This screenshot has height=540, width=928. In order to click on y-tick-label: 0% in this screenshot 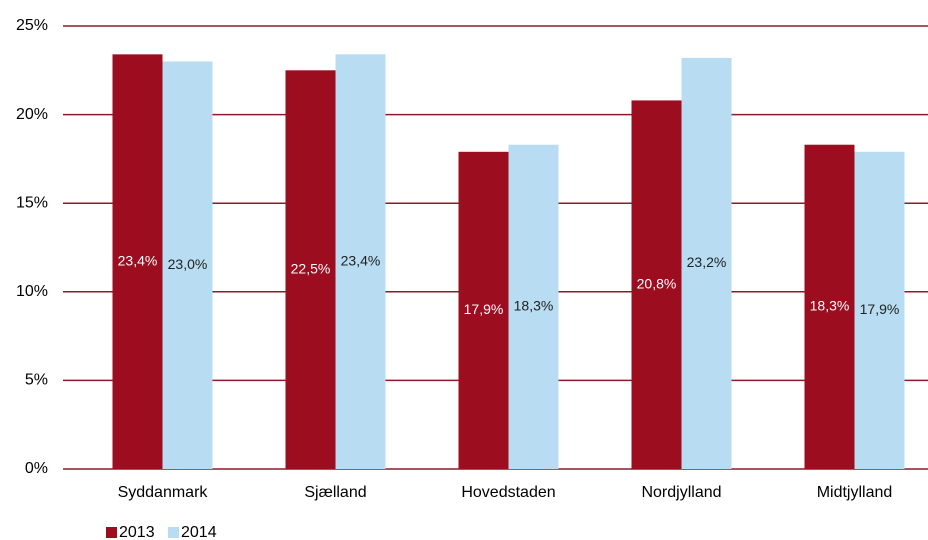, I will do `click(36, 468)`.